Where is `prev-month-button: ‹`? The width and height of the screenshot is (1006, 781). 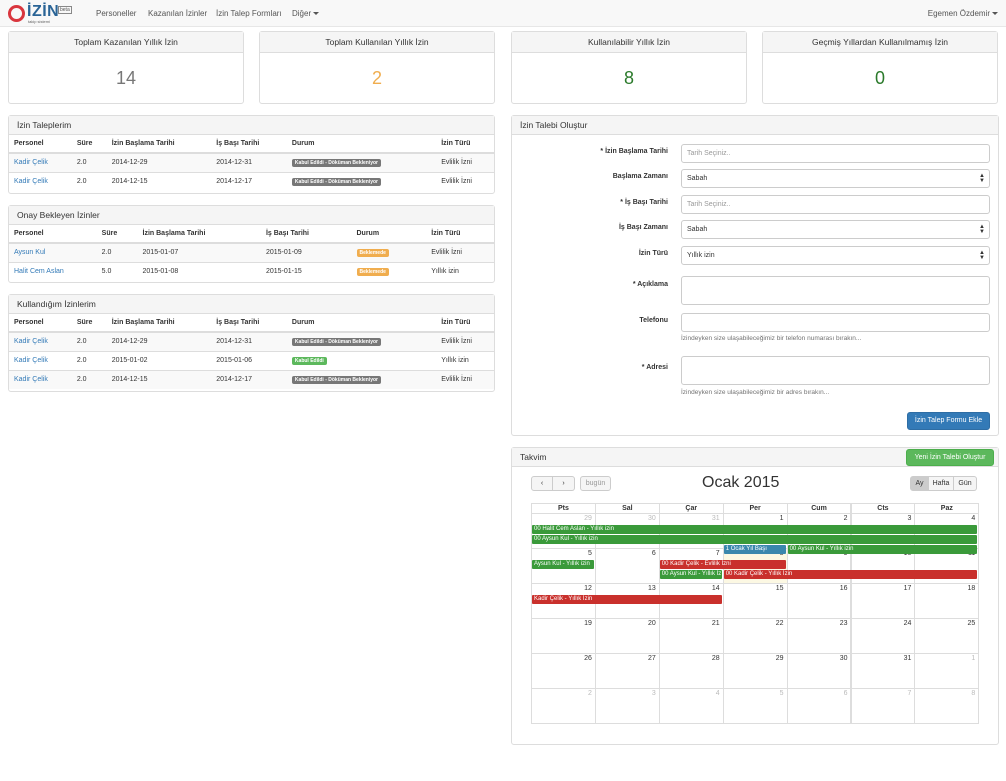
prev-month-button: ‹ is located at coordinates (542, 483).